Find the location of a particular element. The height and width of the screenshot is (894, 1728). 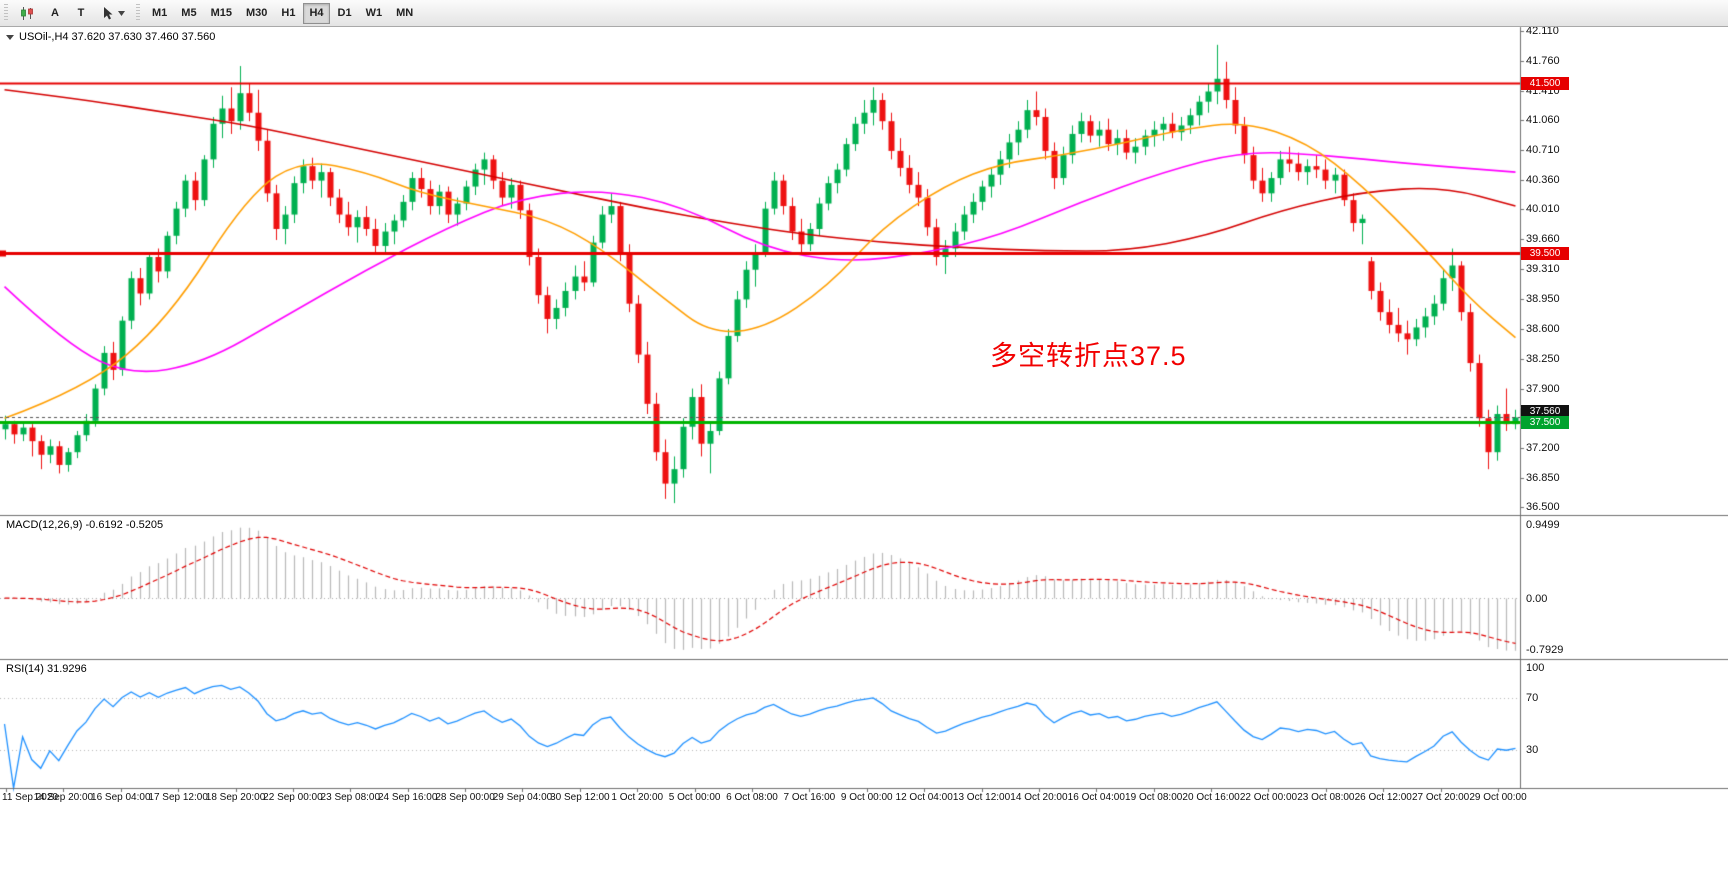

timeframe-h1-button: H1 is located at coordinates (288, 13).